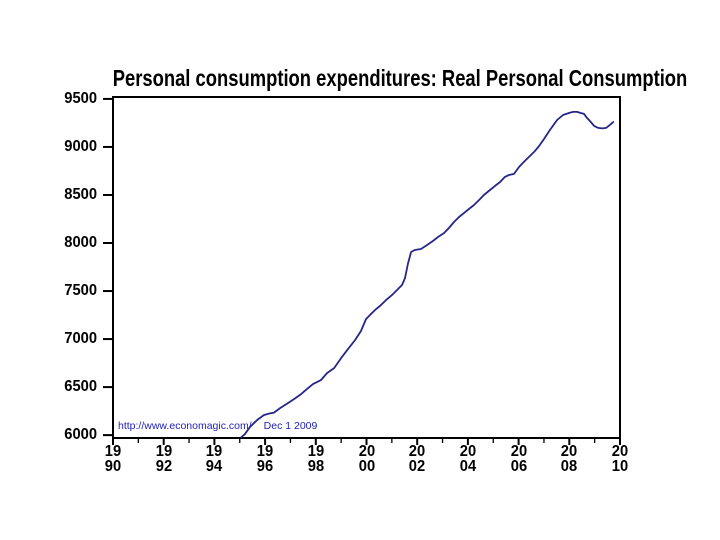  What do you see at coordinates (290, 426) in the screenshot?
I see `watermark-date: Dec 1 2009` at bounding box center [290, 426].